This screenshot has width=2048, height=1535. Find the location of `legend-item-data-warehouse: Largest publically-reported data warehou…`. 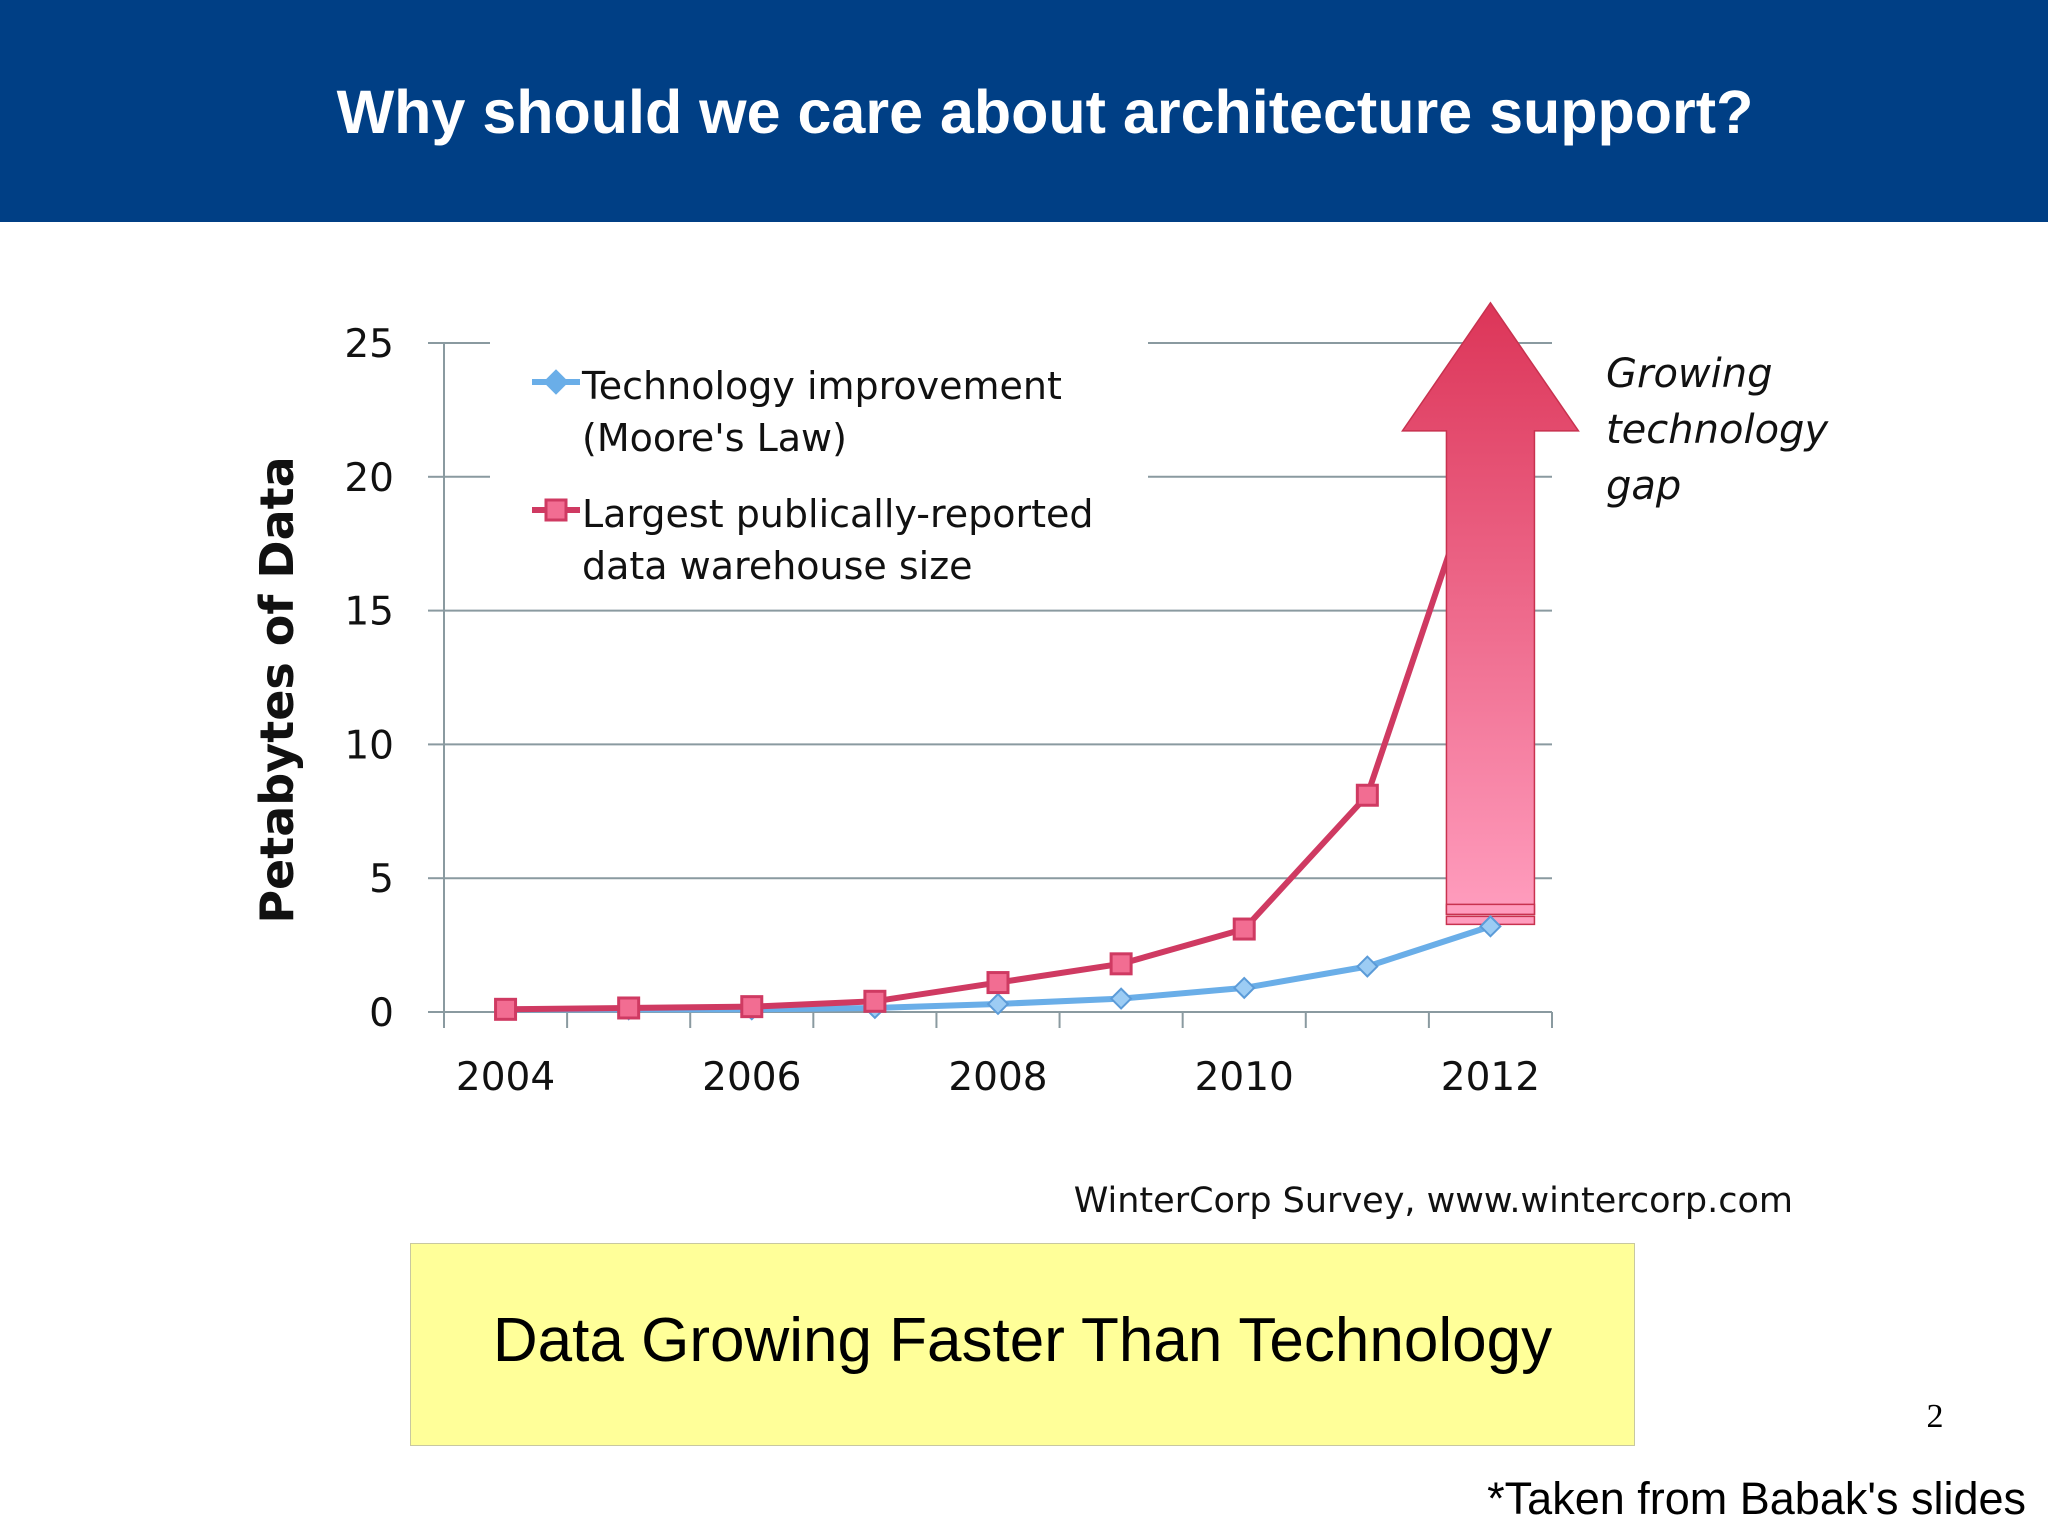

legend-item-data-warehouse: Largest publically-reported data warehou… is located at coordinates (813, 540).